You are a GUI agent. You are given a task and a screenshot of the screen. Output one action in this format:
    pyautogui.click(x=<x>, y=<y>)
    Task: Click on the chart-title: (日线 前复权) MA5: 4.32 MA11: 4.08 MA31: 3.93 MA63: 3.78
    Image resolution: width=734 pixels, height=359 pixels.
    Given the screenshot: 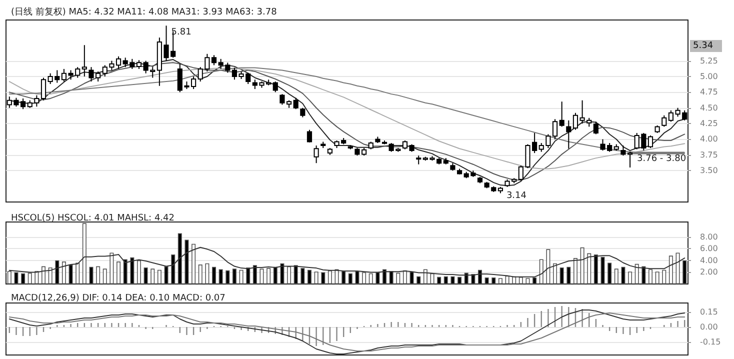 What is the action you would take?
    pyautogui.click(x=144, y=12)
    